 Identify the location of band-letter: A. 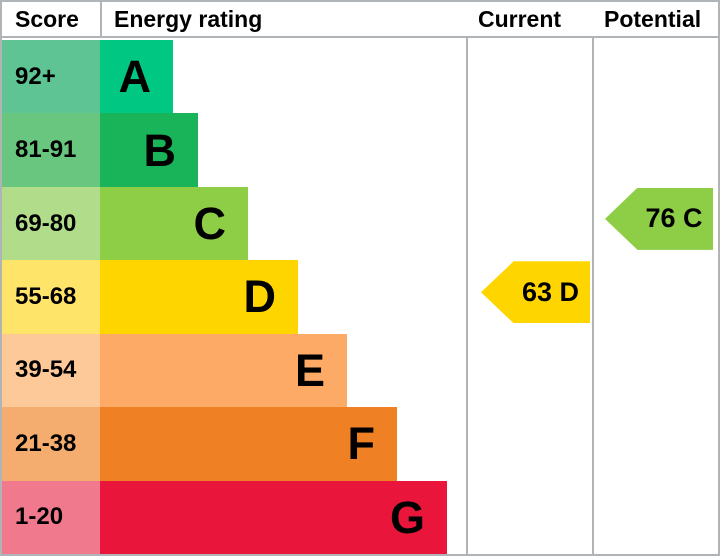
(135, 77).